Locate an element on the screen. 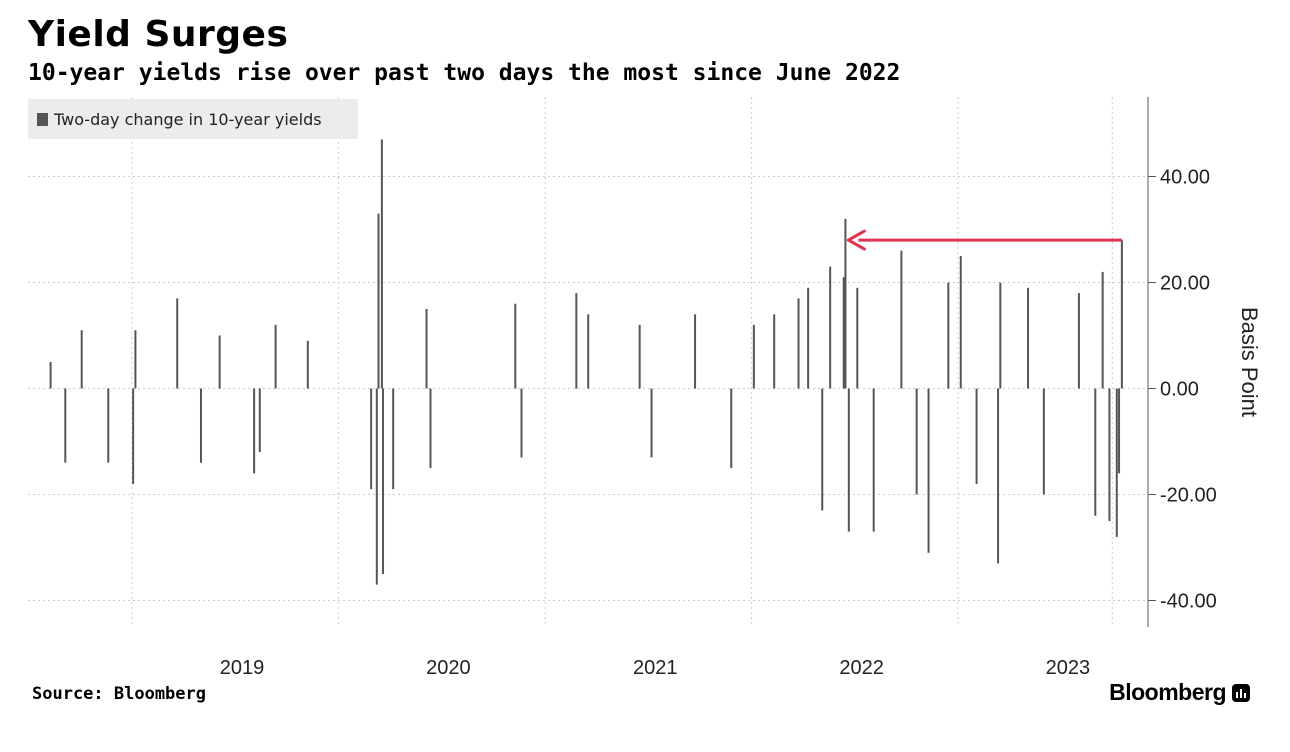 The height and width of the screenshot is (752, 1290). terminal-icon is located at coordinates (1241, 692).